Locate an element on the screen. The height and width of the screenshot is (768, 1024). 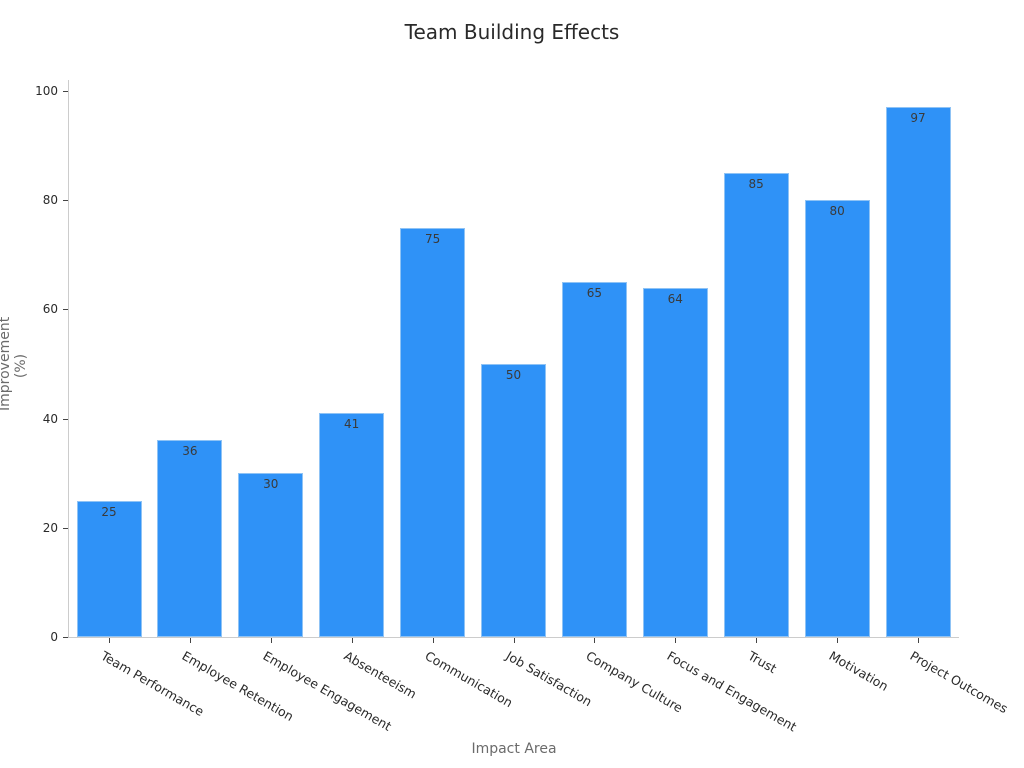
bar: 65 is located at coordinates (594, 459).